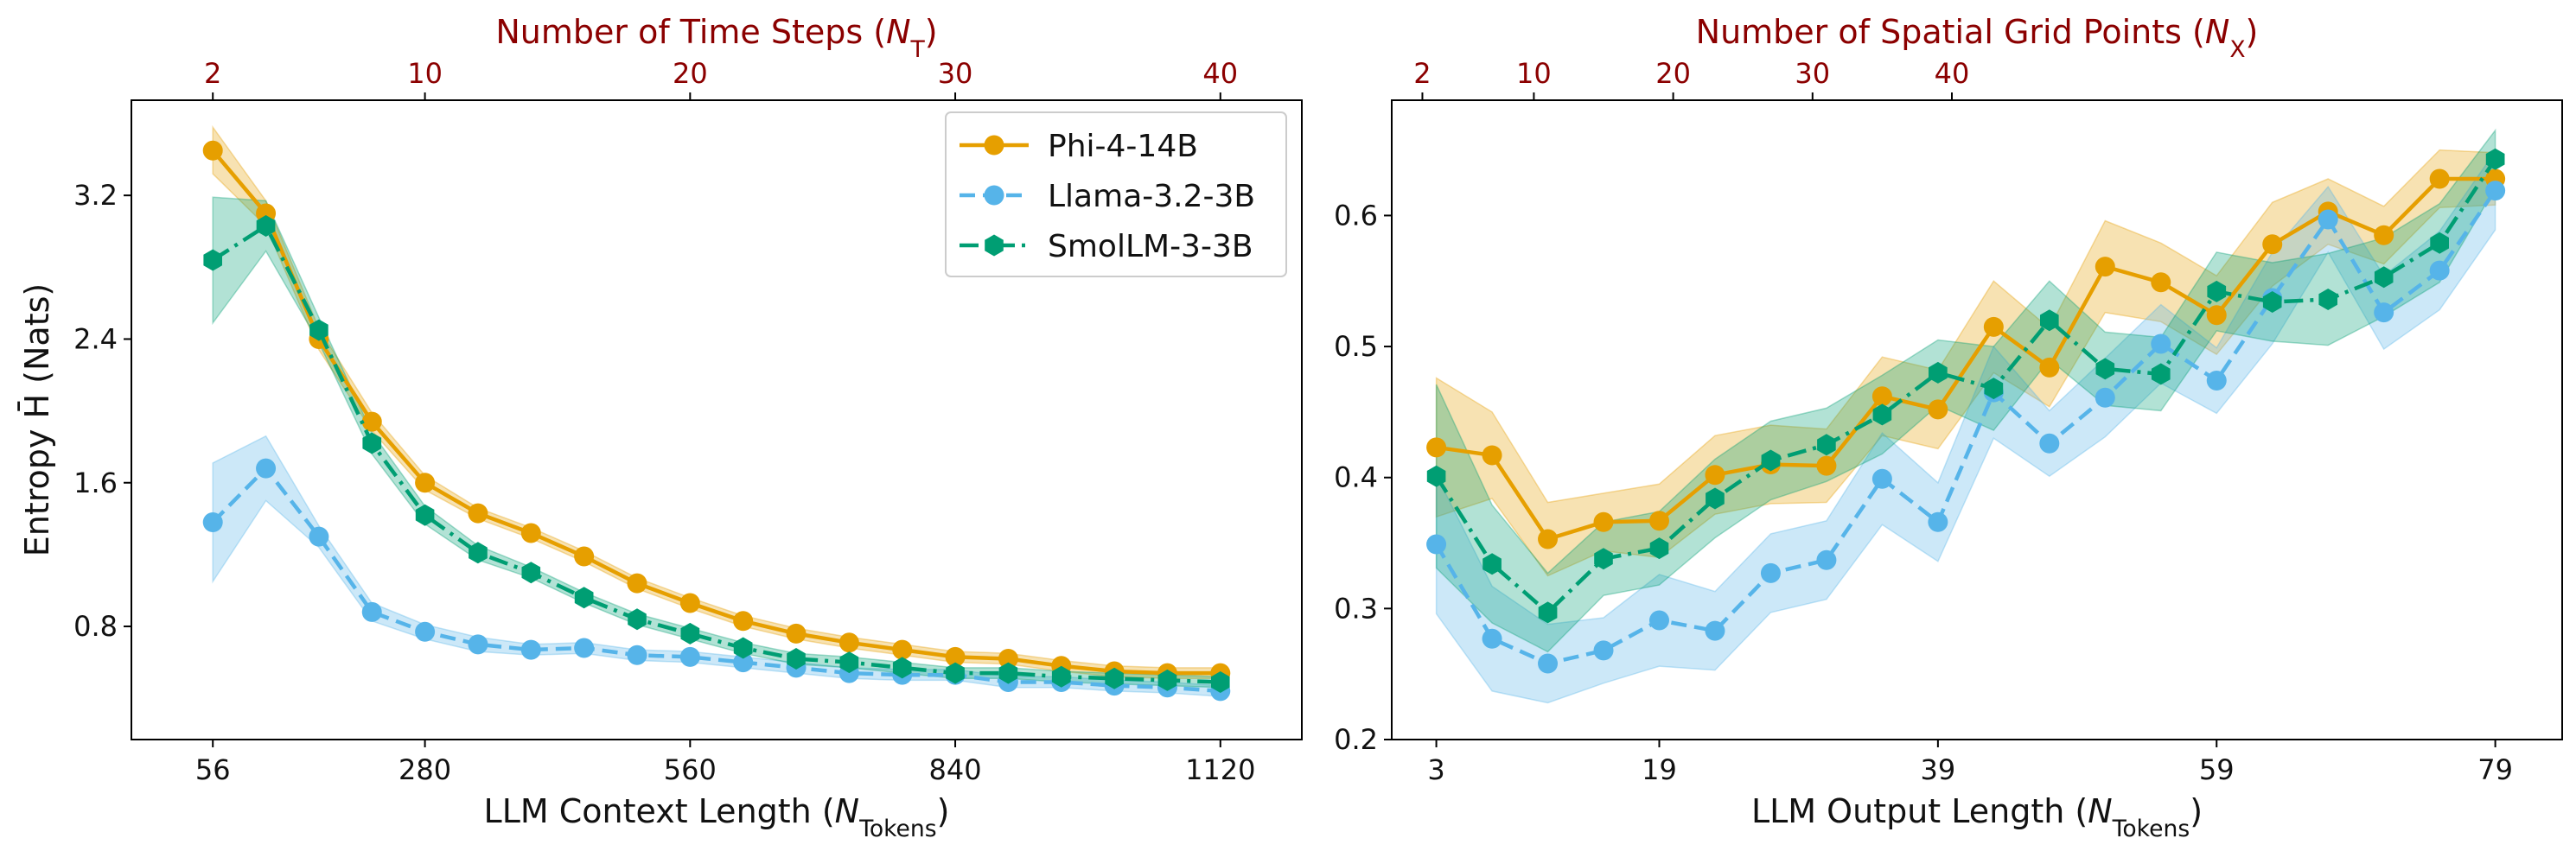 This screenshot has width=2576, height=851. I want to click on x-axis-title: LLM Context Length (NTokens), so click(717, 817).